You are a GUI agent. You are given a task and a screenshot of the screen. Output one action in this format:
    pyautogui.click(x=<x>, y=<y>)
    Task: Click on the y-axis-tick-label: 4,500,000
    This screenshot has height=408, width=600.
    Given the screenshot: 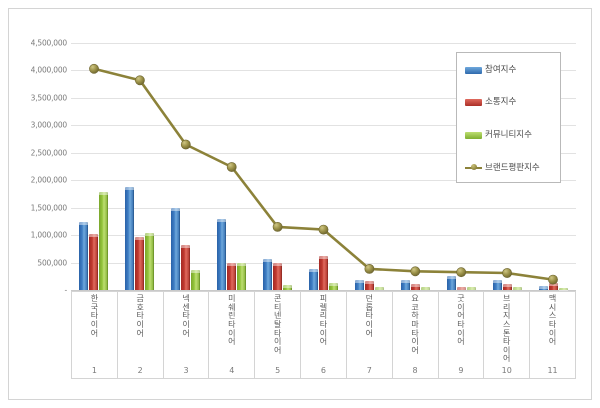 What is the action you would take?
    pyautogui.click(x=49, y=43)
    